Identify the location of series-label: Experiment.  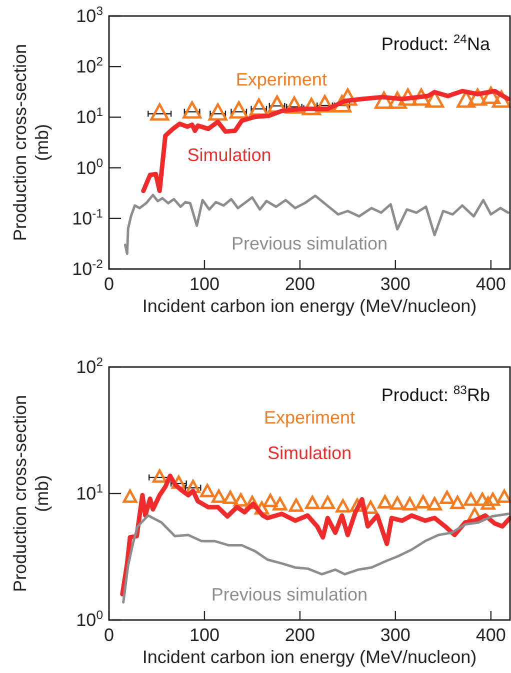
(281, 79).